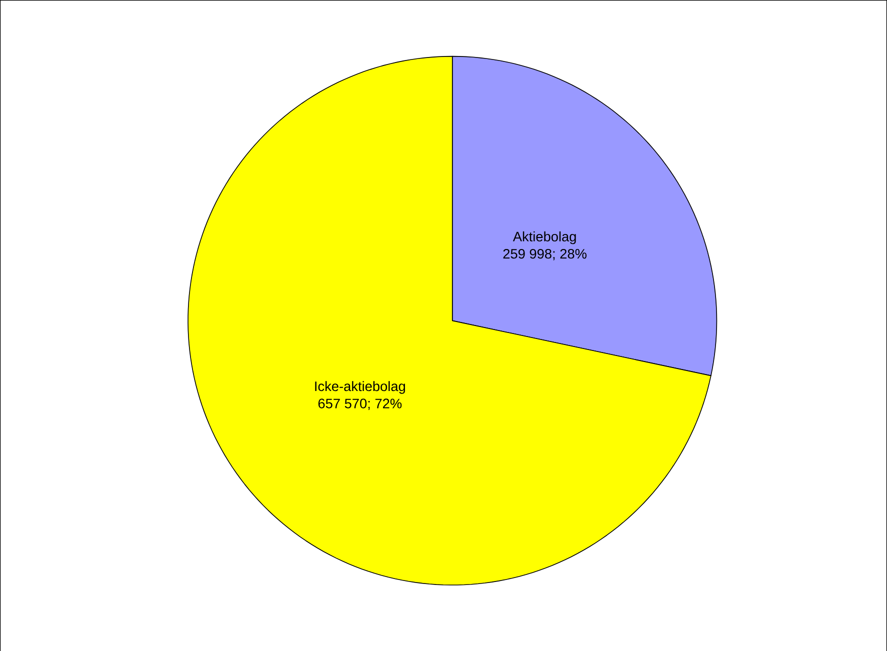 The image size is (887, 651). Describe the element at coordinates (360, 387) in the screenshot. I see `slice-label: Icke-aktiebolag` at that location.